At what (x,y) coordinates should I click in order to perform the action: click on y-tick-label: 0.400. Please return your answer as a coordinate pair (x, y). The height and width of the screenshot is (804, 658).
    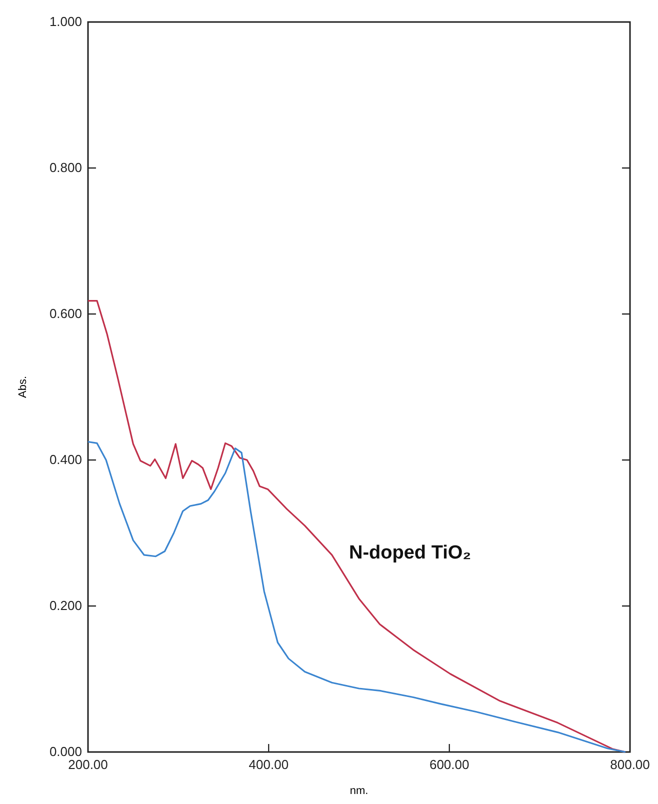
    Looking at the image, I should click on (65, 460).